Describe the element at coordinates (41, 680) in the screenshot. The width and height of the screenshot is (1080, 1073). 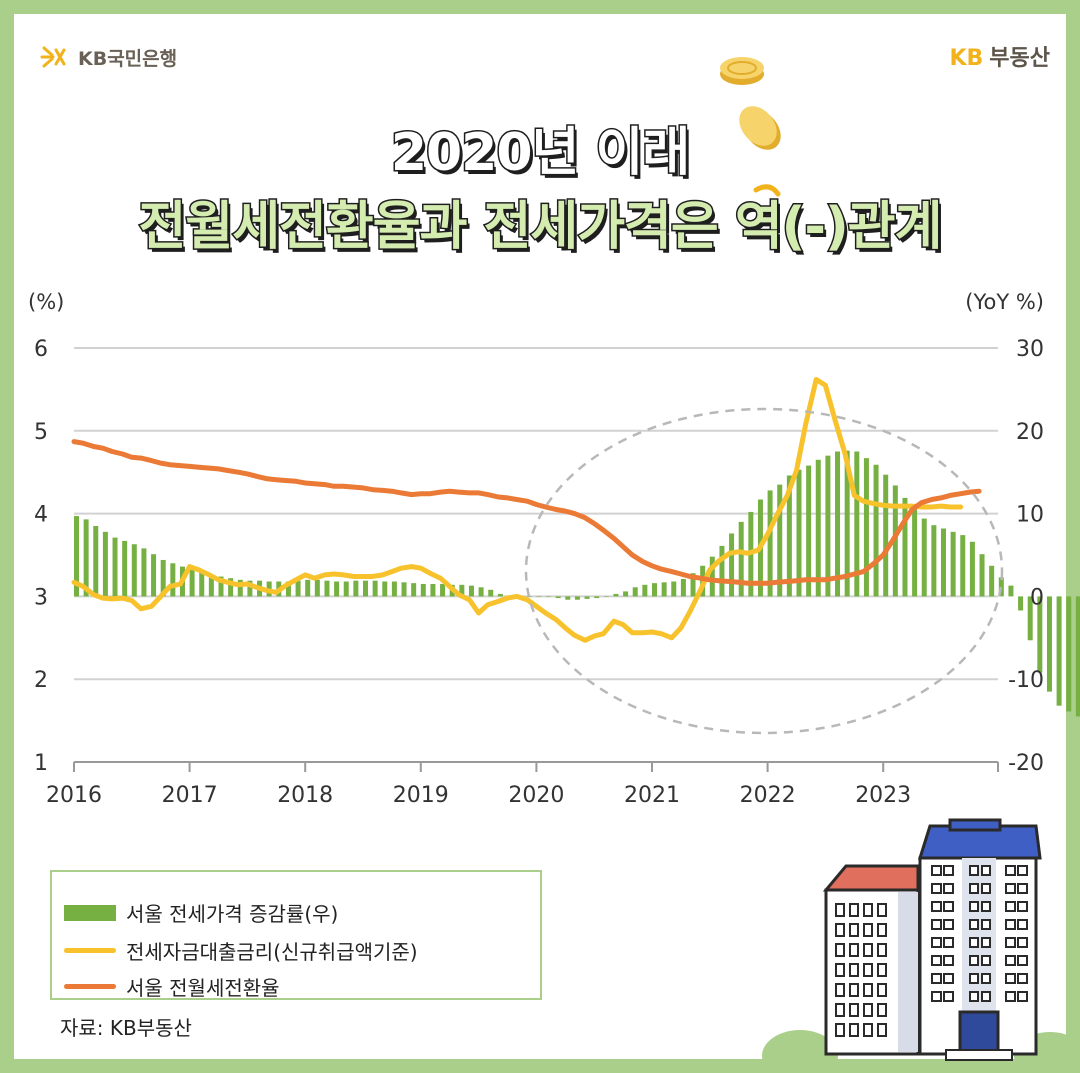
I see `left-axis-tick-label: 2` at that location.